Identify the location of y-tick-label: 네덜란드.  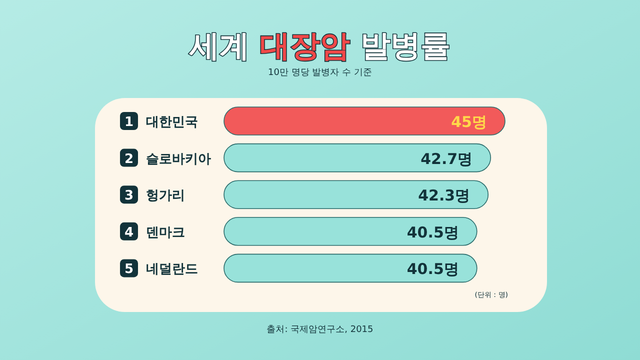
(172, 270).